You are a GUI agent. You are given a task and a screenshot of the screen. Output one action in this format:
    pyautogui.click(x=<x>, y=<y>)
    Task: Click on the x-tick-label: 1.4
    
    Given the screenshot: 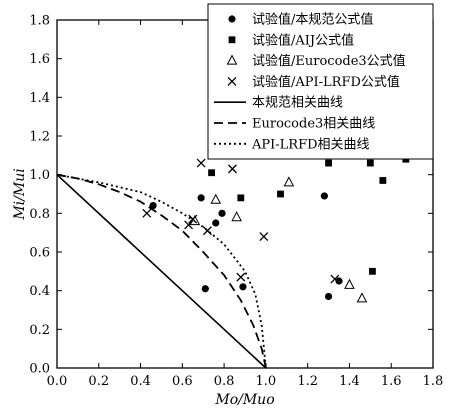 What is the action you would take?
    pyautogui.click(x=349, y=381)
    